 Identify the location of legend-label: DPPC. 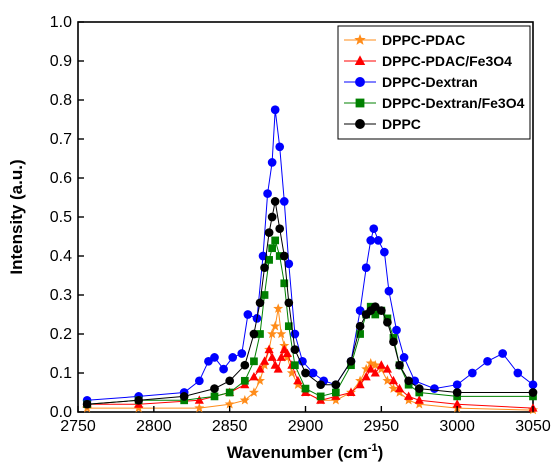
(401, 124).